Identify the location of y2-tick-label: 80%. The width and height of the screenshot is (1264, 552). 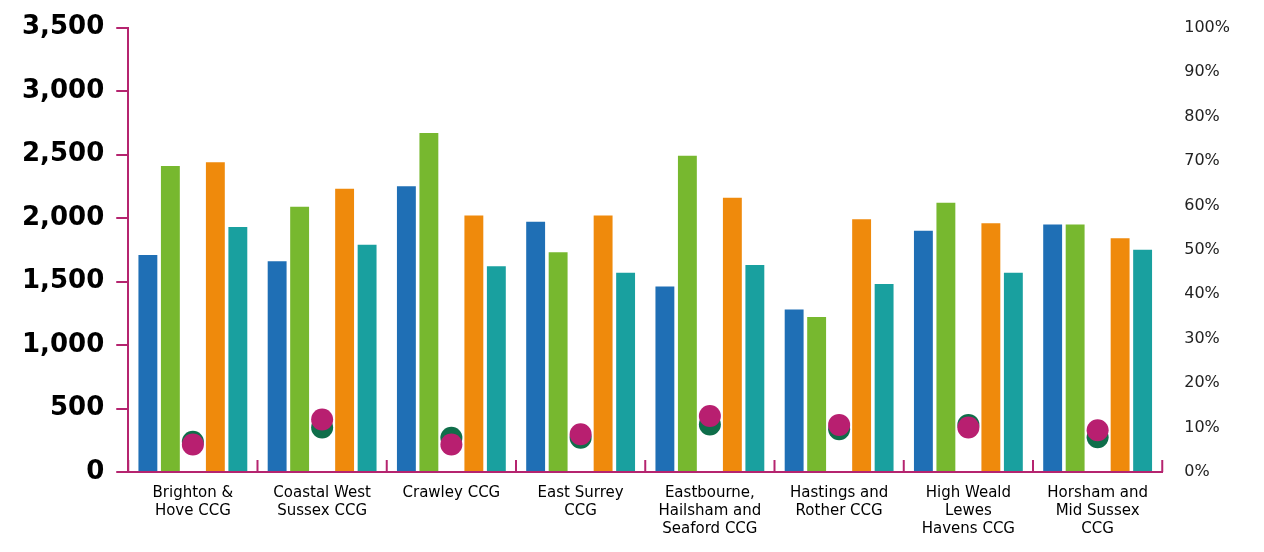
(1202, 115).